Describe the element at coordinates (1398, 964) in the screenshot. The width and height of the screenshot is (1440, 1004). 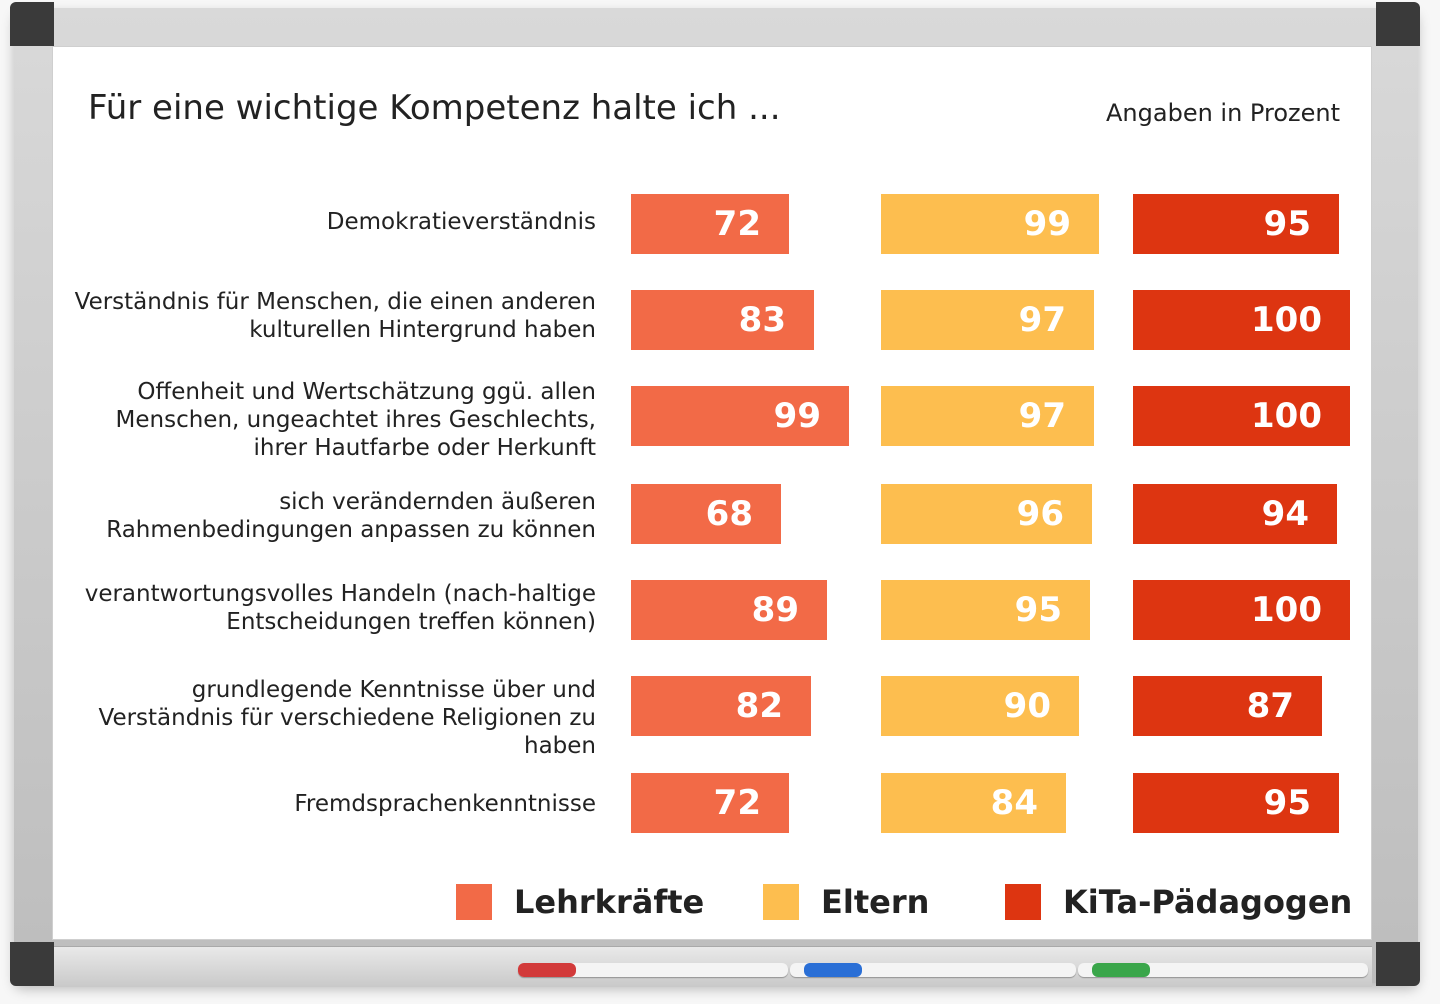
I see `frame-corner-bottom-right` at that location.